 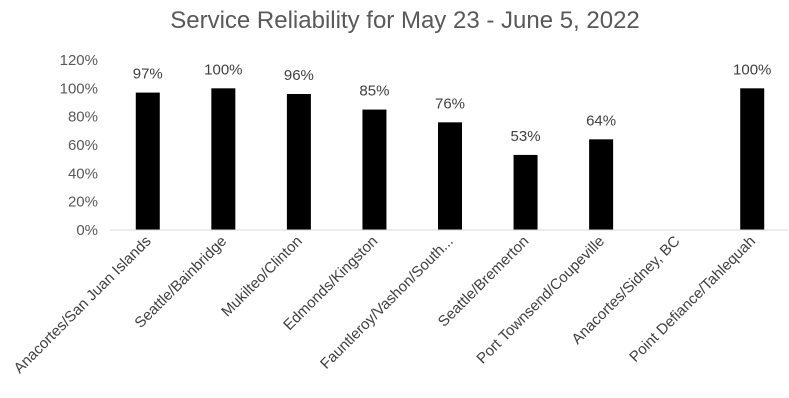 What do you see at coordinates (83, 173) in the screenshot?
I see `y-tick-label: 40%` at bounding box center [83, 173].